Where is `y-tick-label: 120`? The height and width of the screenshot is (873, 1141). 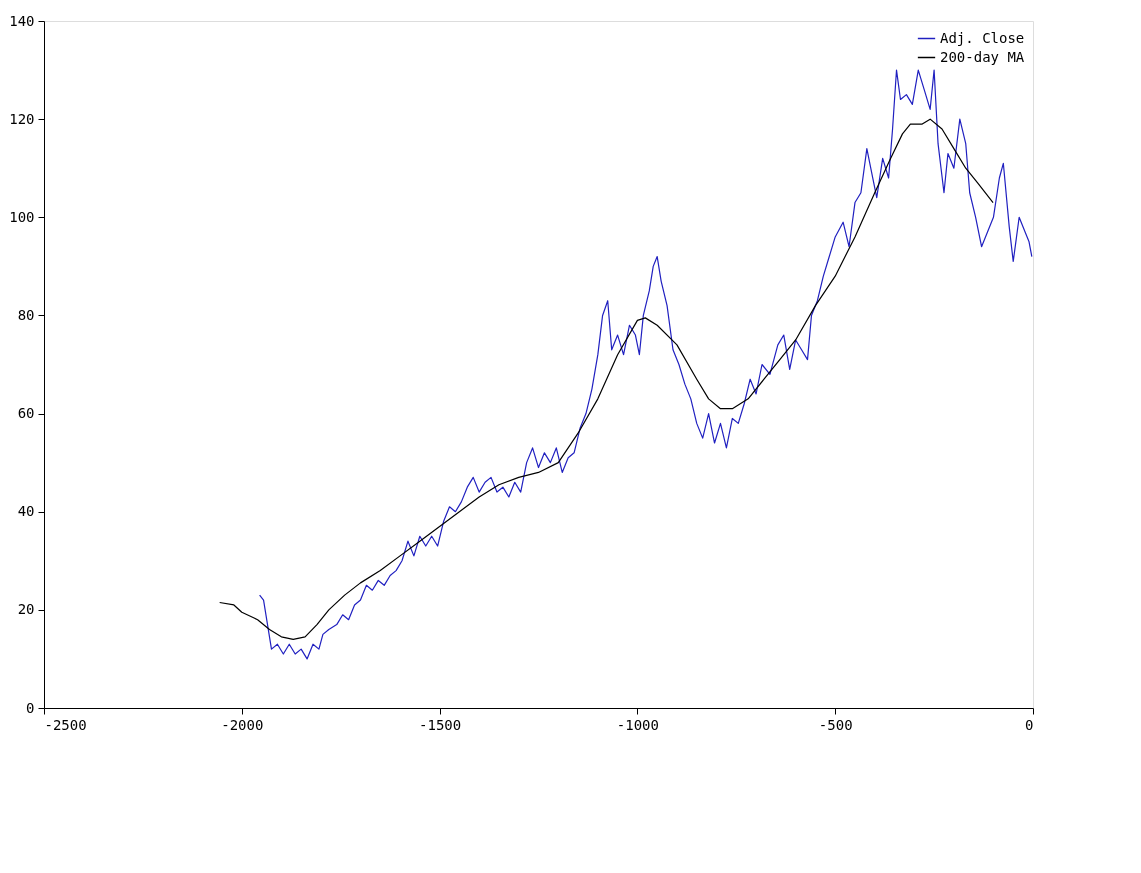
y-tick-label: 120 is located at coordinates (22, 118).